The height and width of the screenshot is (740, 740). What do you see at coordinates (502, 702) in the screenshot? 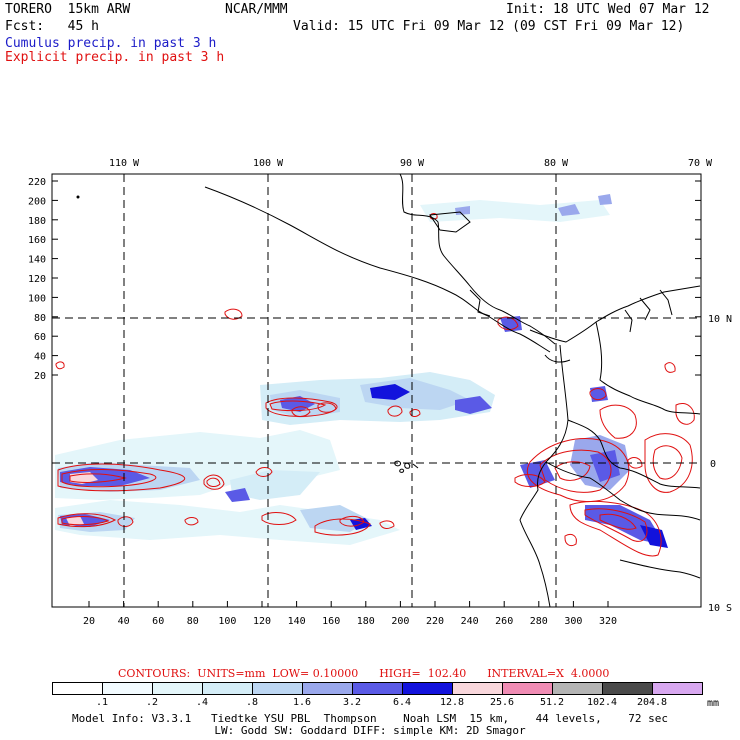
I see `colorbar-label: 25.6` at bounding box center [502, 702].